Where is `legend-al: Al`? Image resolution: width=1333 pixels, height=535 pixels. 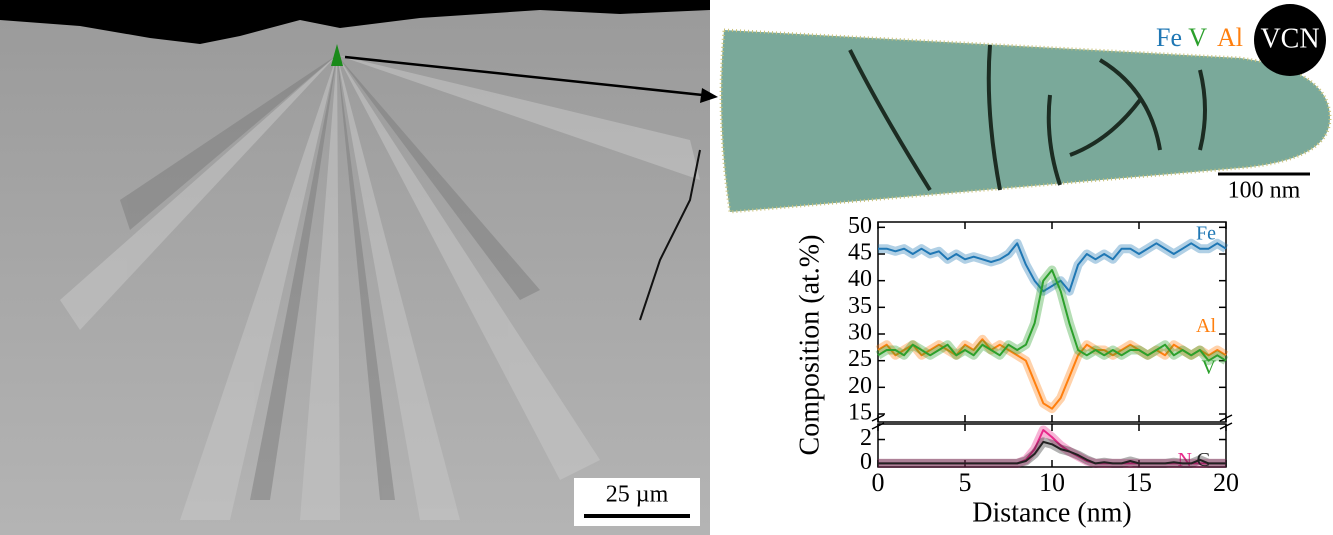
legend-al: Al is located at coordinates (1230, 37).